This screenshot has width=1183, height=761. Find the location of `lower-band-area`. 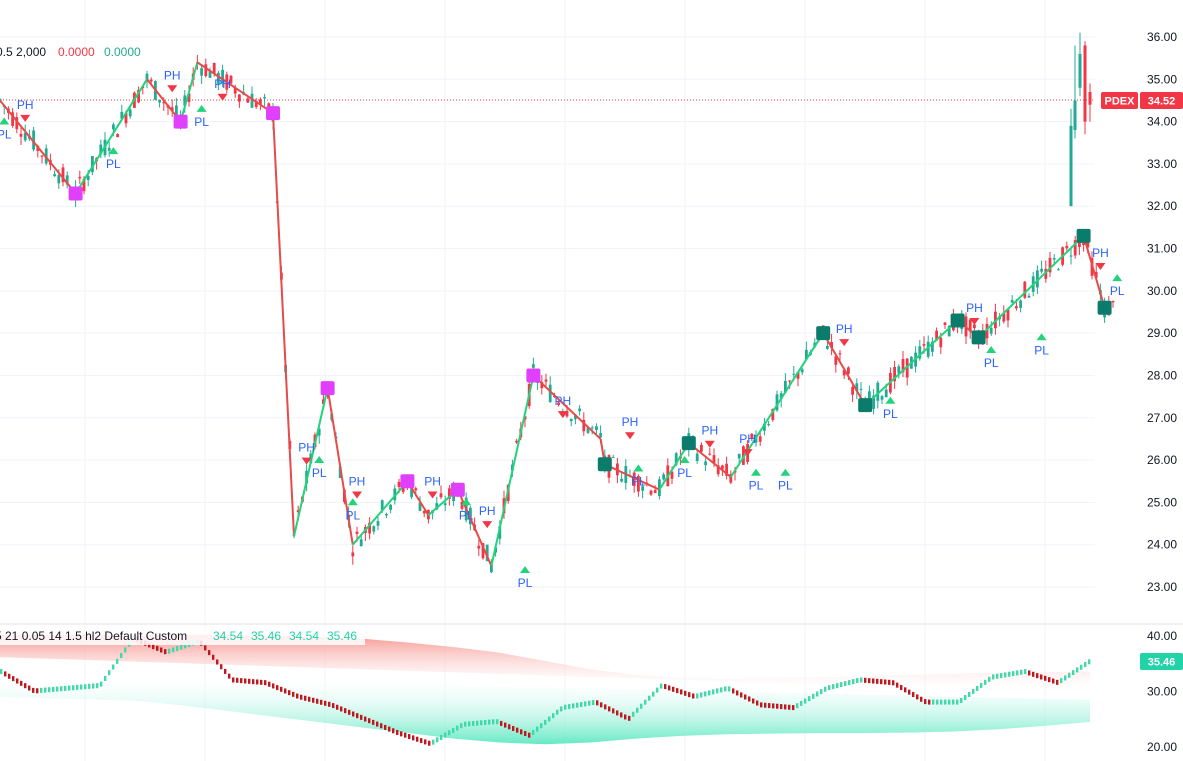

lower-band-area is located at coordinates (545, 709).